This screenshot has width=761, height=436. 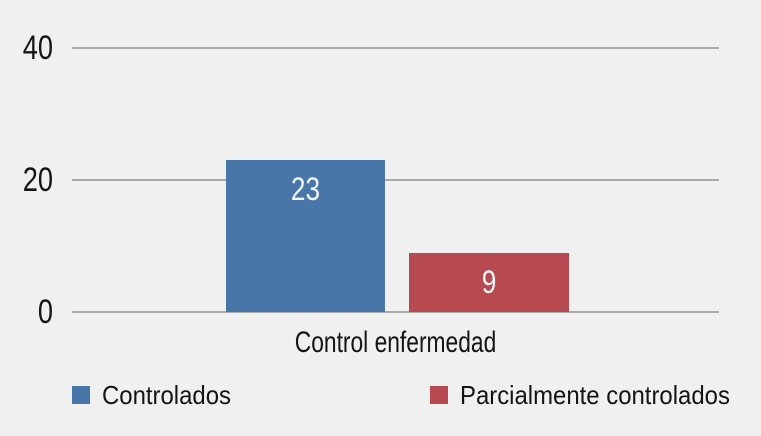 I want to click on bar-value-label: 9, so click(x=489, y=282).